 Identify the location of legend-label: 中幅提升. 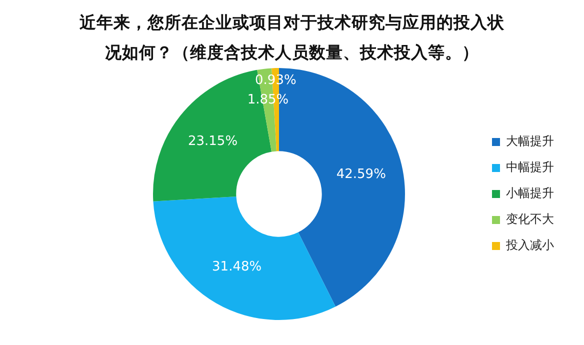
(530, 167).